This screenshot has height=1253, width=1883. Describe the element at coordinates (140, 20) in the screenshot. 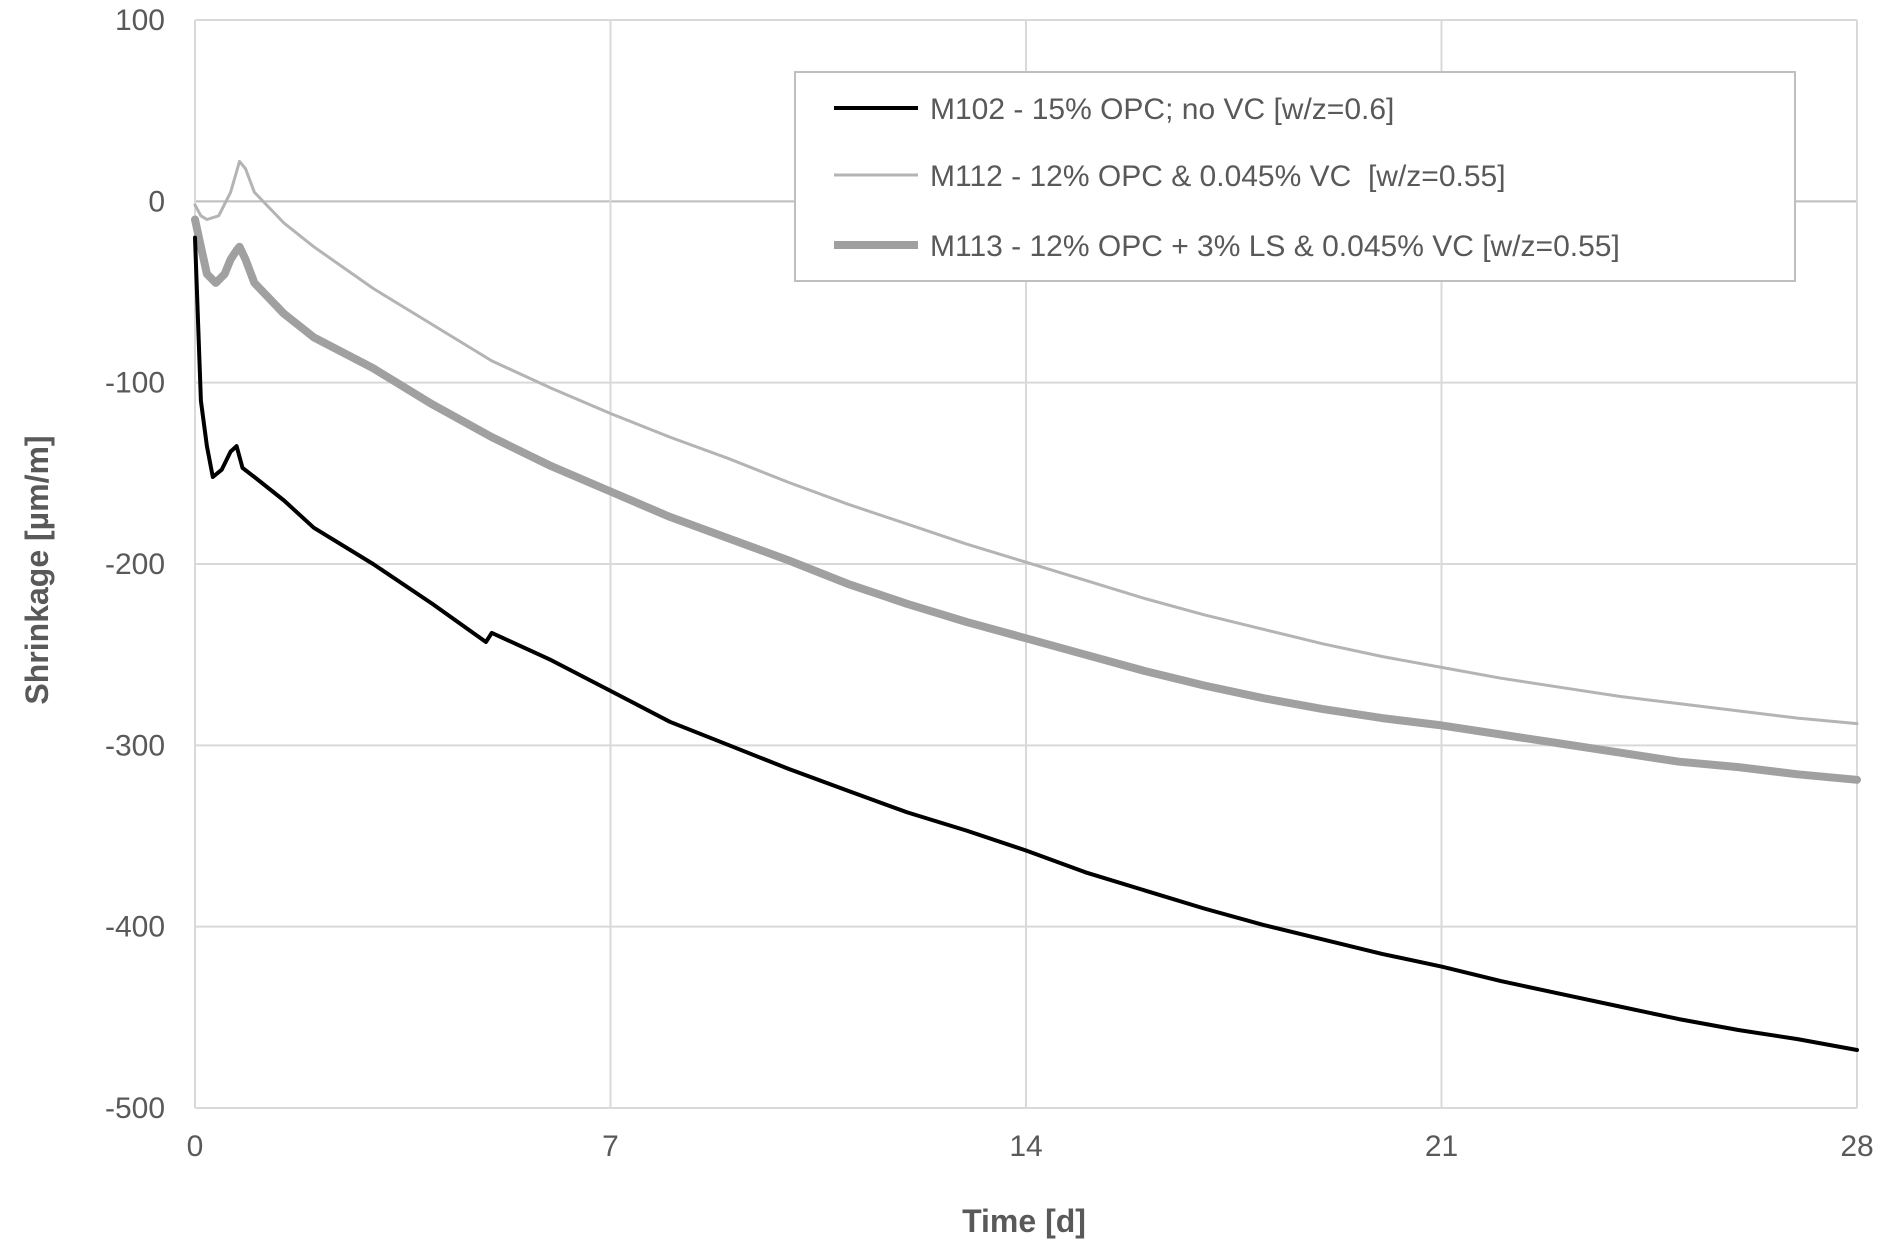

I see `y-tick-label: 100` at that location.